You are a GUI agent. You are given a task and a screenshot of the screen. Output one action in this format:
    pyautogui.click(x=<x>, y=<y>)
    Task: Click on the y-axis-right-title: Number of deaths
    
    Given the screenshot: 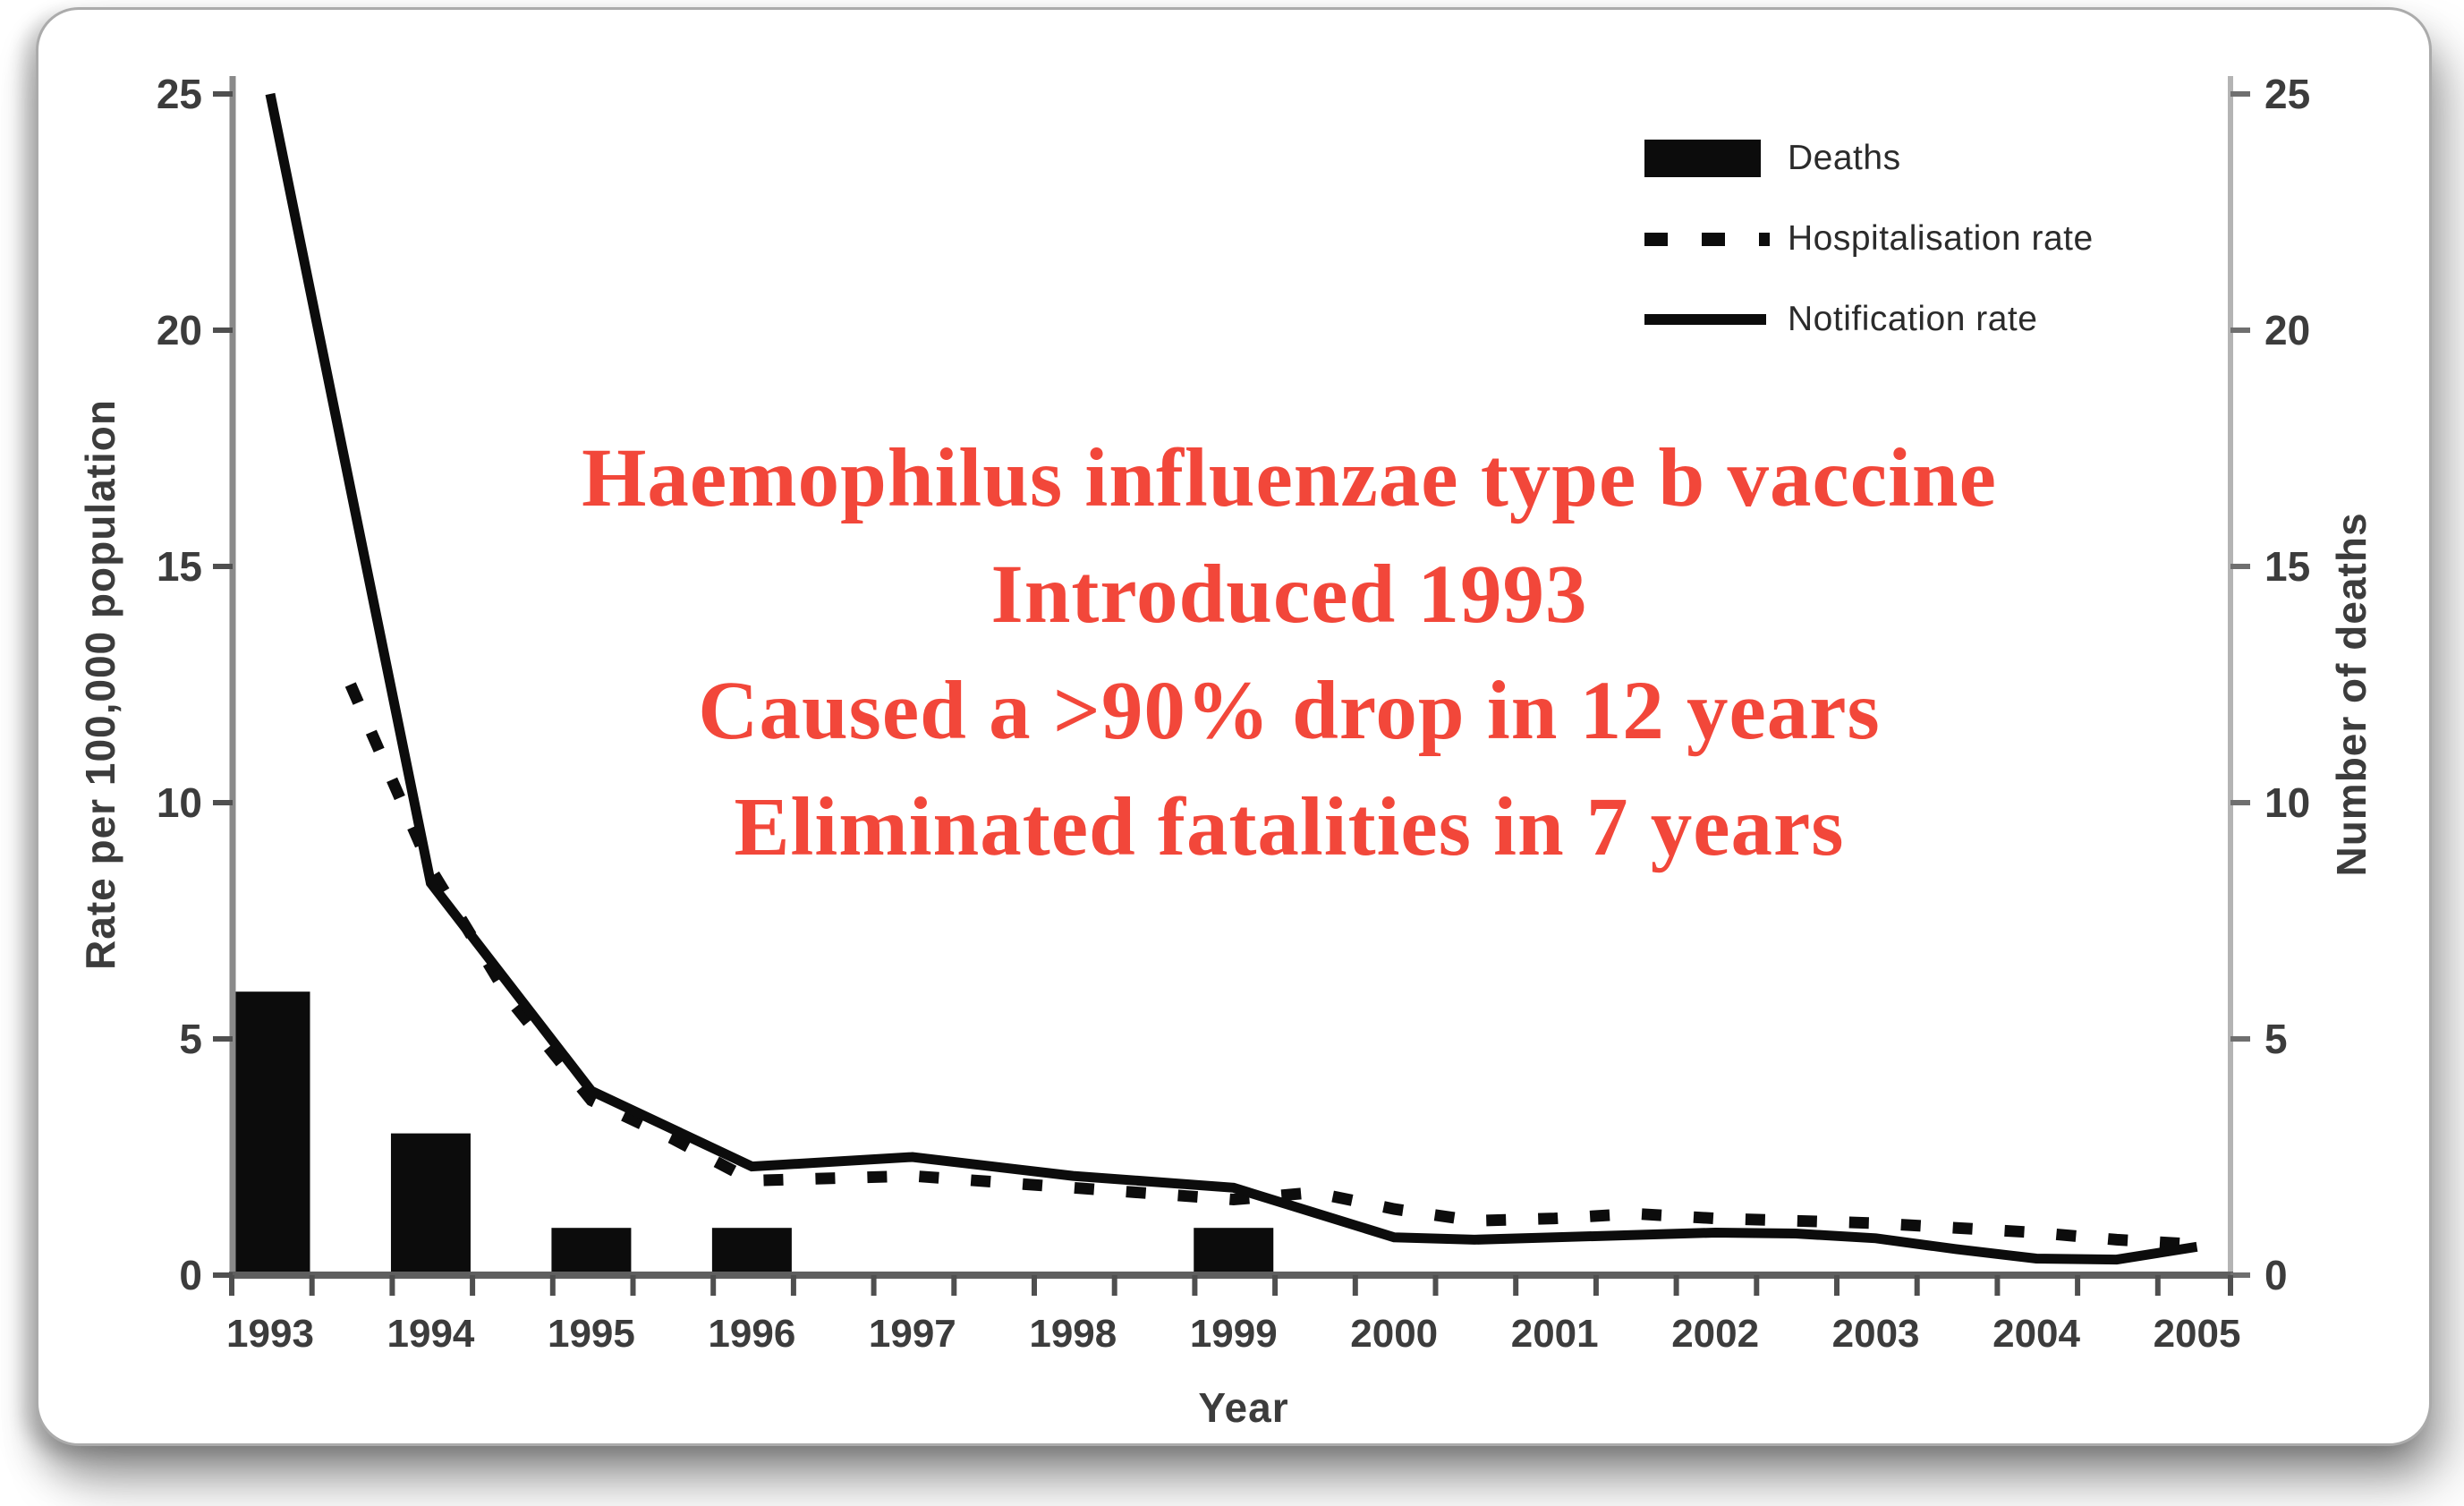 What is the action you would take?
    pyautogui.click(x=2351, y=694)
    